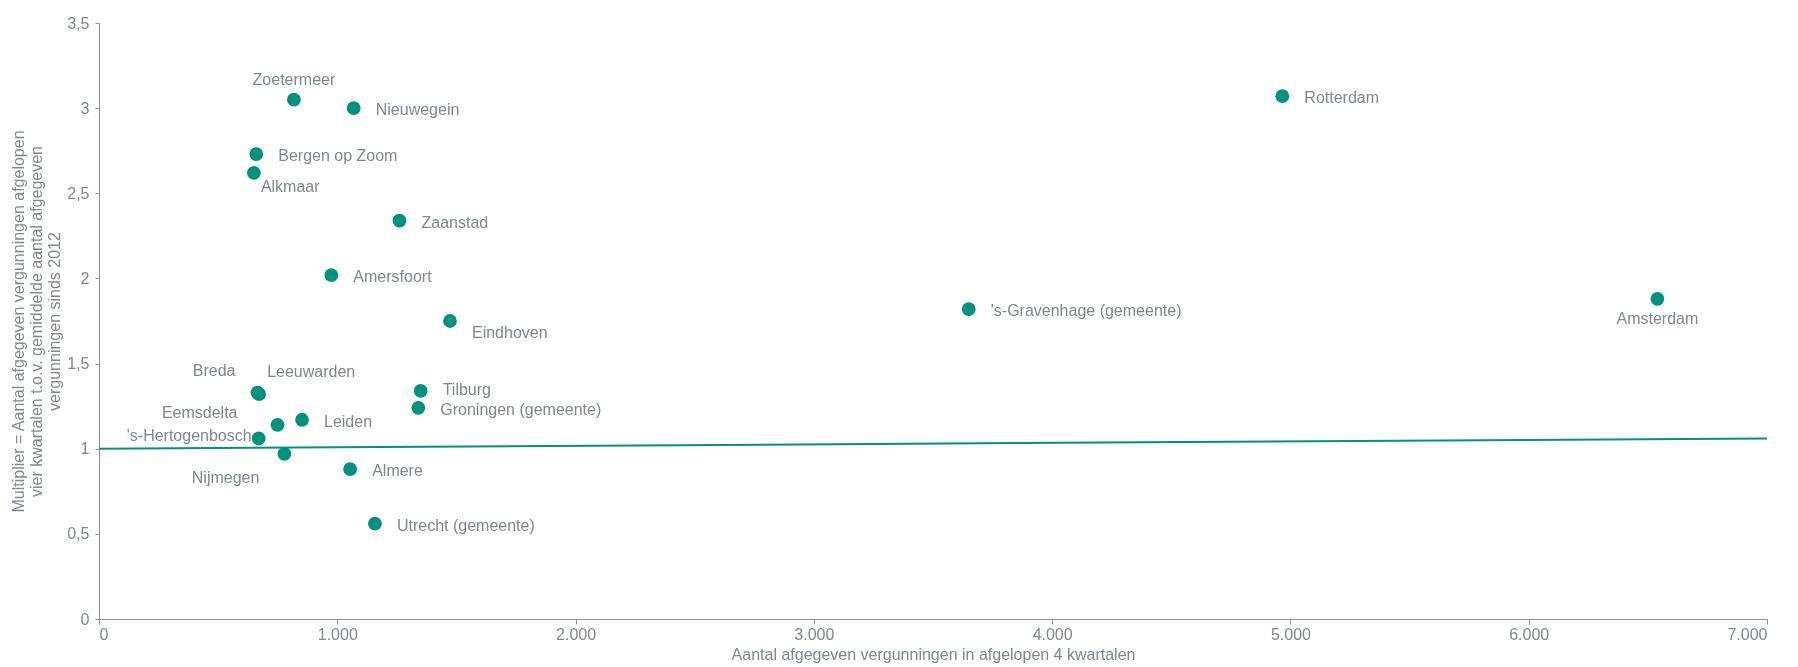 The image size is (1798, 667). What do you see at coordinates (294, 79) in the screenshot?
I see `annotation: Zoetermeer` at bounding box center [294, 79].